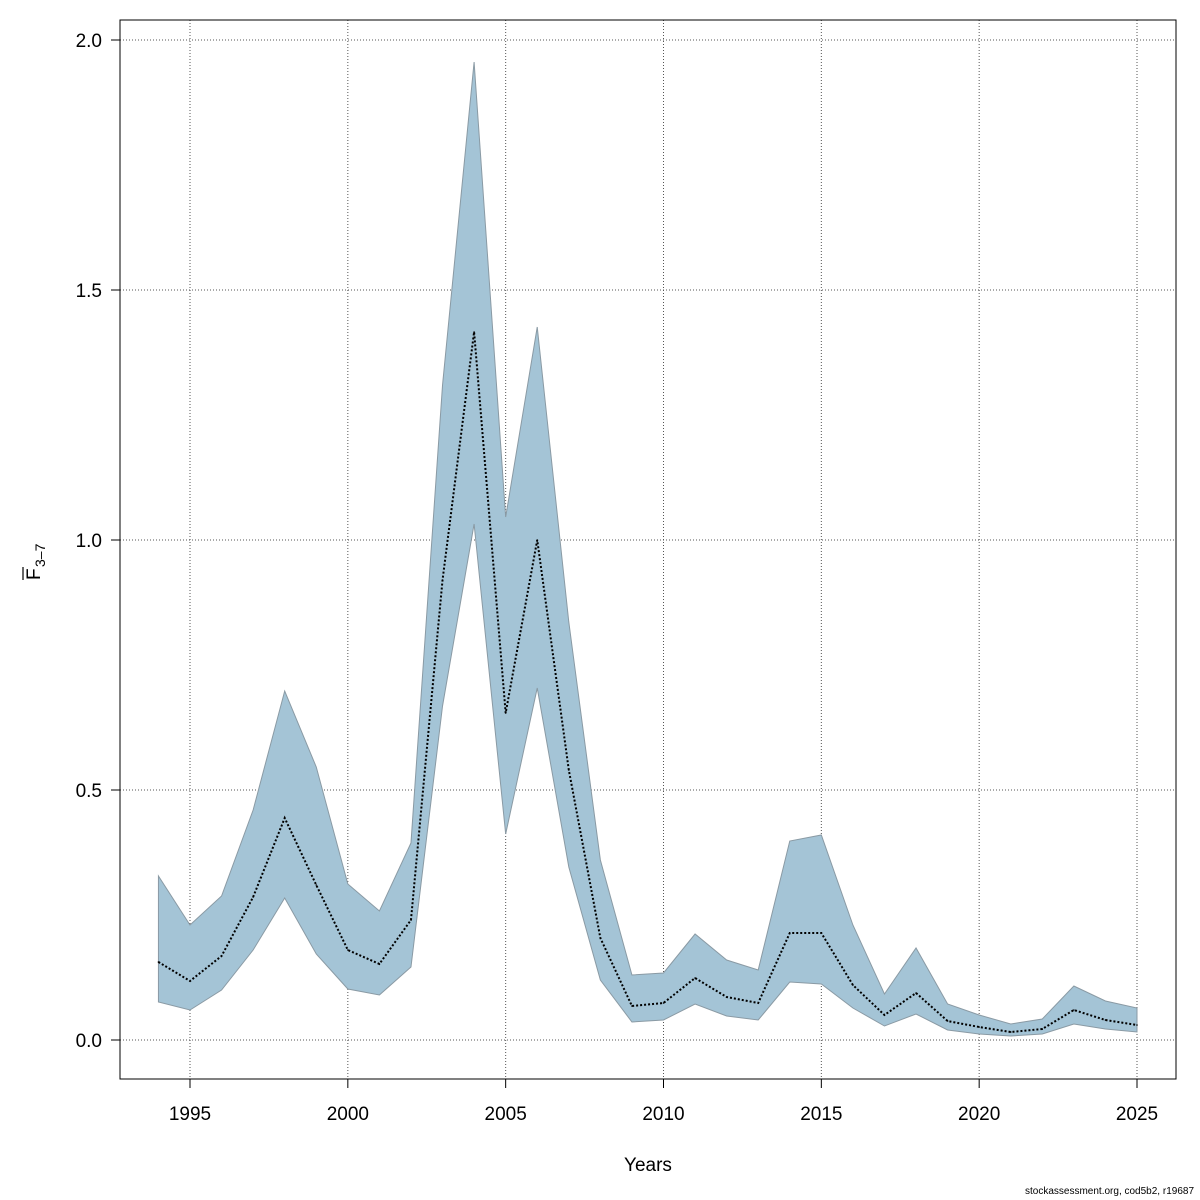 The image size is (1200, 1200). What do you see at coordinates (663, 1102) in the screenshot?
I see `x-axis: 1995 2000 2005 2010 2015 2020 2025` at bounding box center [663, 1102].